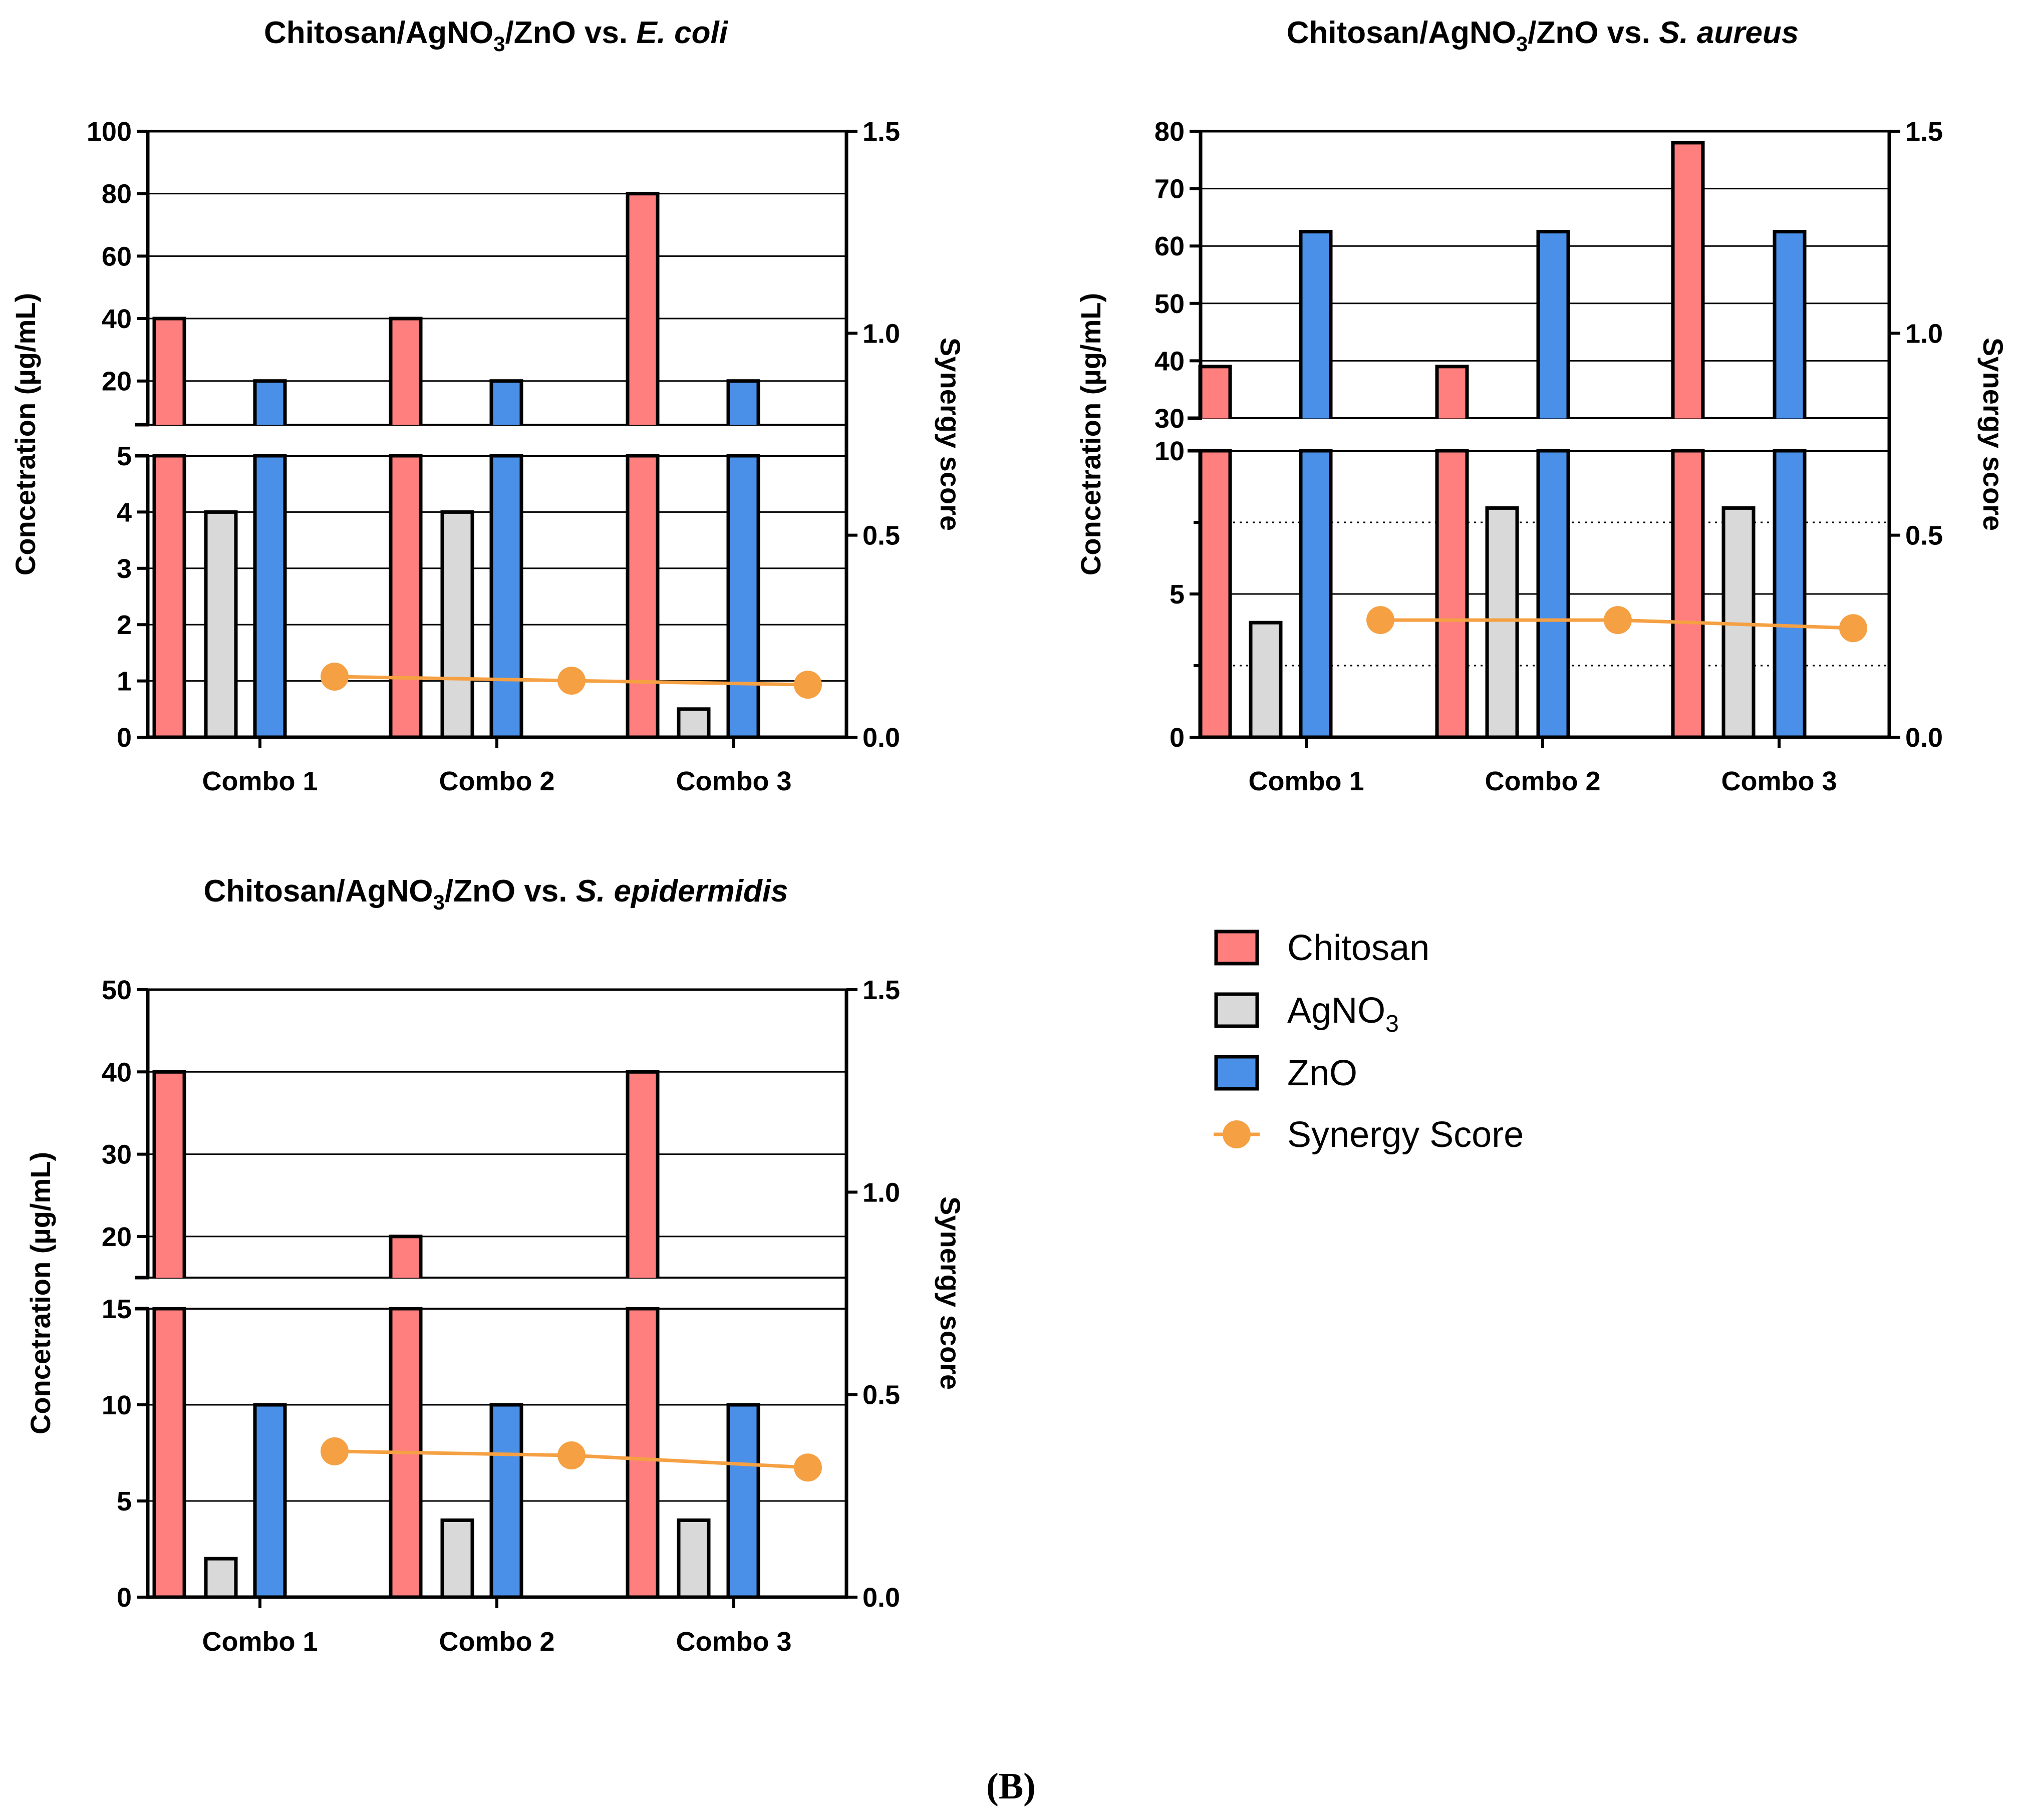 Image resolution: width=2022 pixels, height=1820 pixels. I want to click on chart-title: Chitosan/AgNO3/ZnO vs. S. epidermidis, so click(495, 894).